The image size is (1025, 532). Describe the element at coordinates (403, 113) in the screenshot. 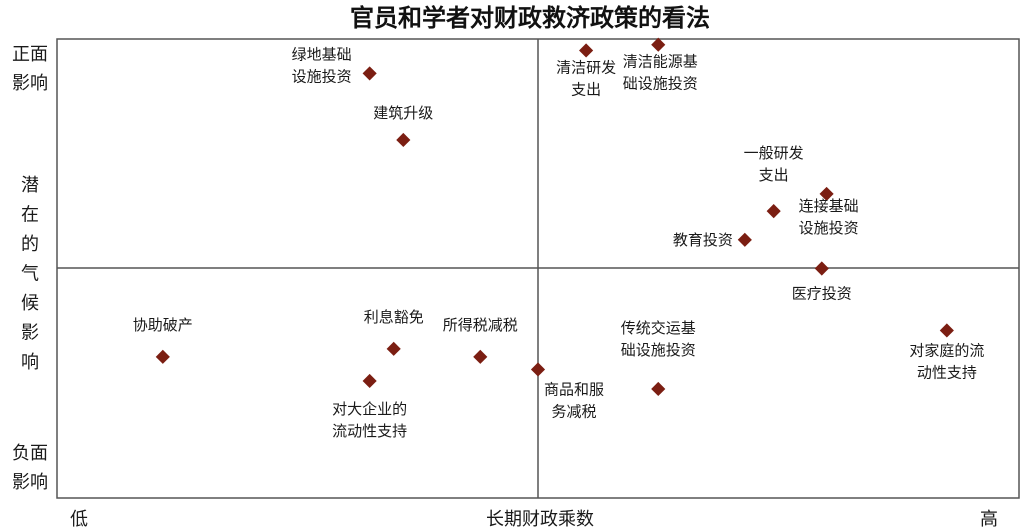

I see `point-label: 建筑升级` at that location.